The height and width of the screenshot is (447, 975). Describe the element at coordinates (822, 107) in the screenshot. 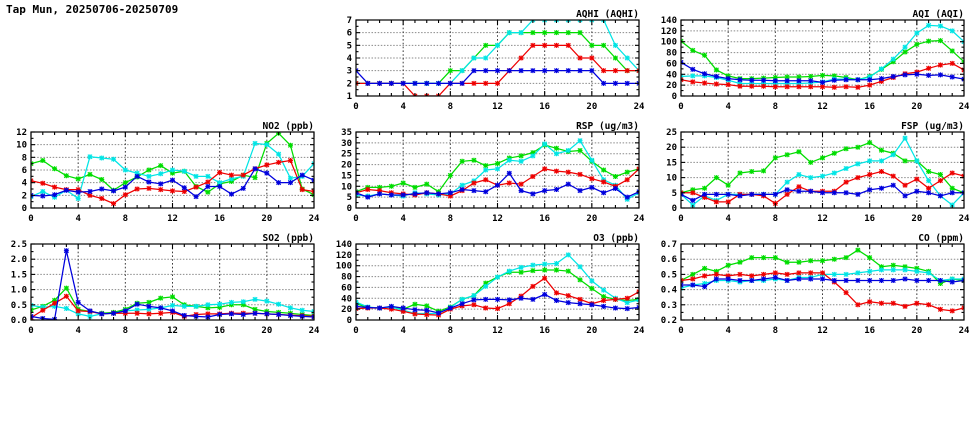

I see `x-tick-label: 12` at that location.